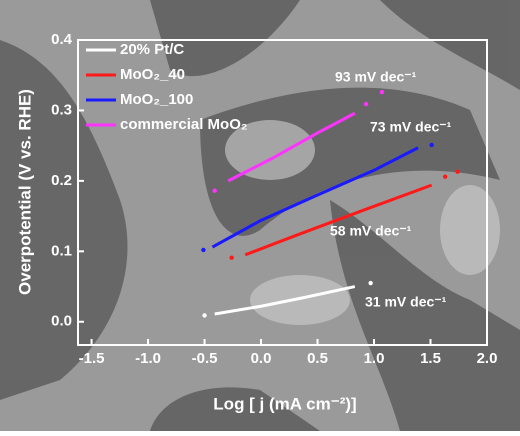 This screenshot has width=520, height=436. What do you see at coordinates (411, 127) in the screenshot?
I see `slope-annotation: 73 mV dec⁻¹` at bounding box center [411, 127].